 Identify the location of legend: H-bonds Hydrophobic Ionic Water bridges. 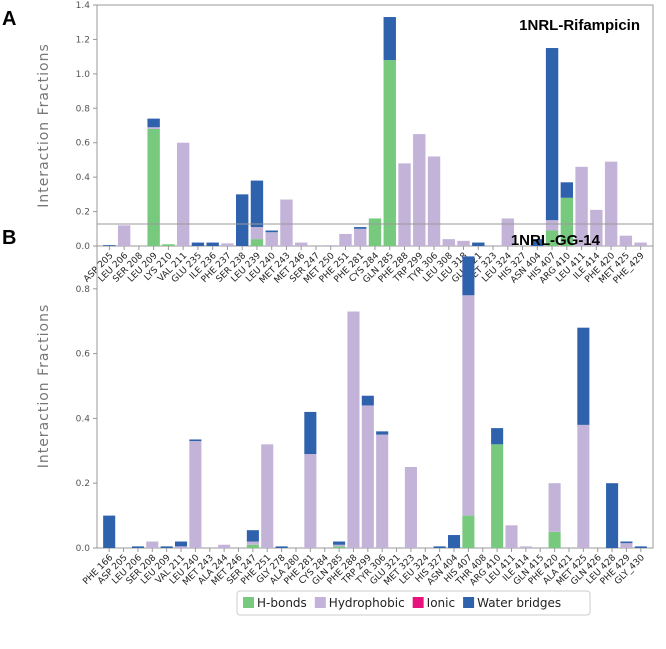
(413, 603).